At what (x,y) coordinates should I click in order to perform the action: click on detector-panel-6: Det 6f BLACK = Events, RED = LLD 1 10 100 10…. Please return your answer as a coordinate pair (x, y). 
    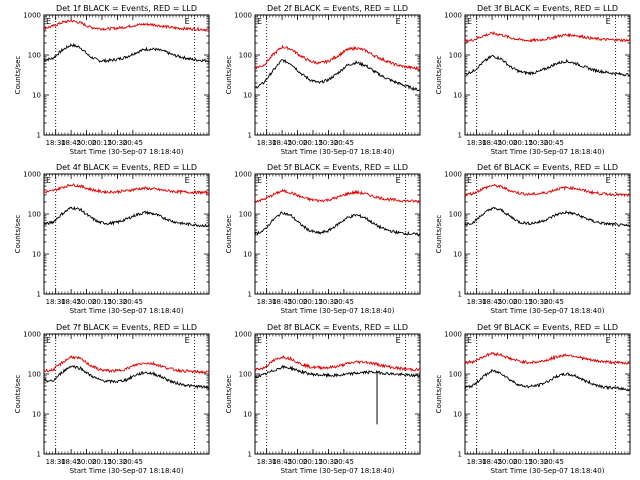
    Looking at the image, I should click on (533, 239).